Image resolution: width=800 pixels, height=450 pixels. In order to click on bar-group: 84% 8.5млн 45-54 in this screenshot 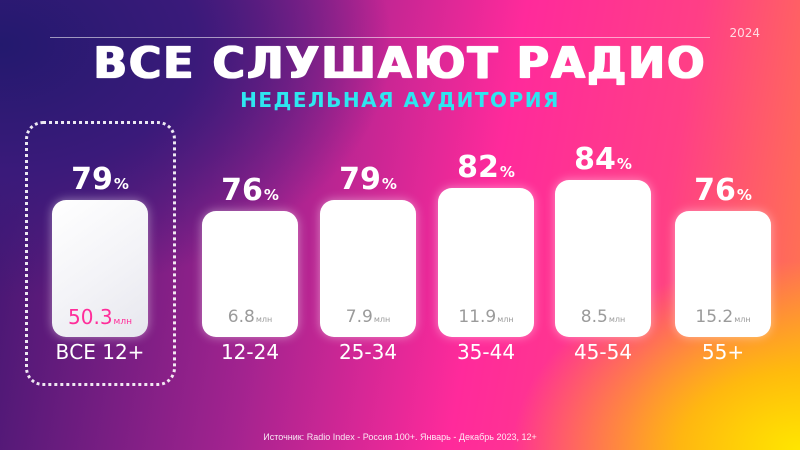, I will do `click(603, 225)`.